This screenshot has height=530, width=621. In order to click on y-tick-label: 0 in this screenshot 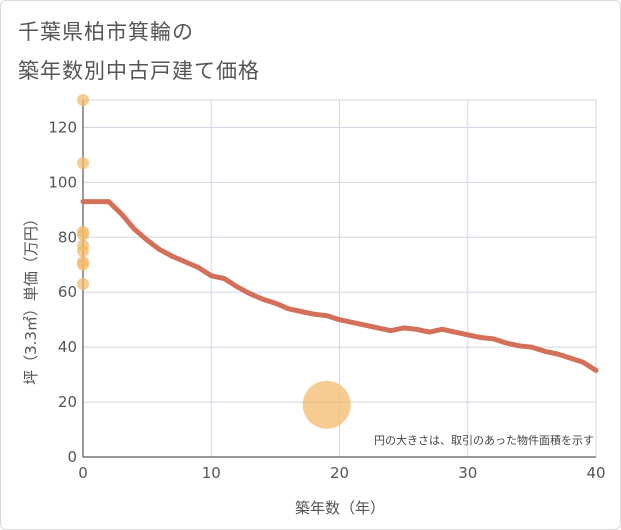, I will do `click(72, 457)`.